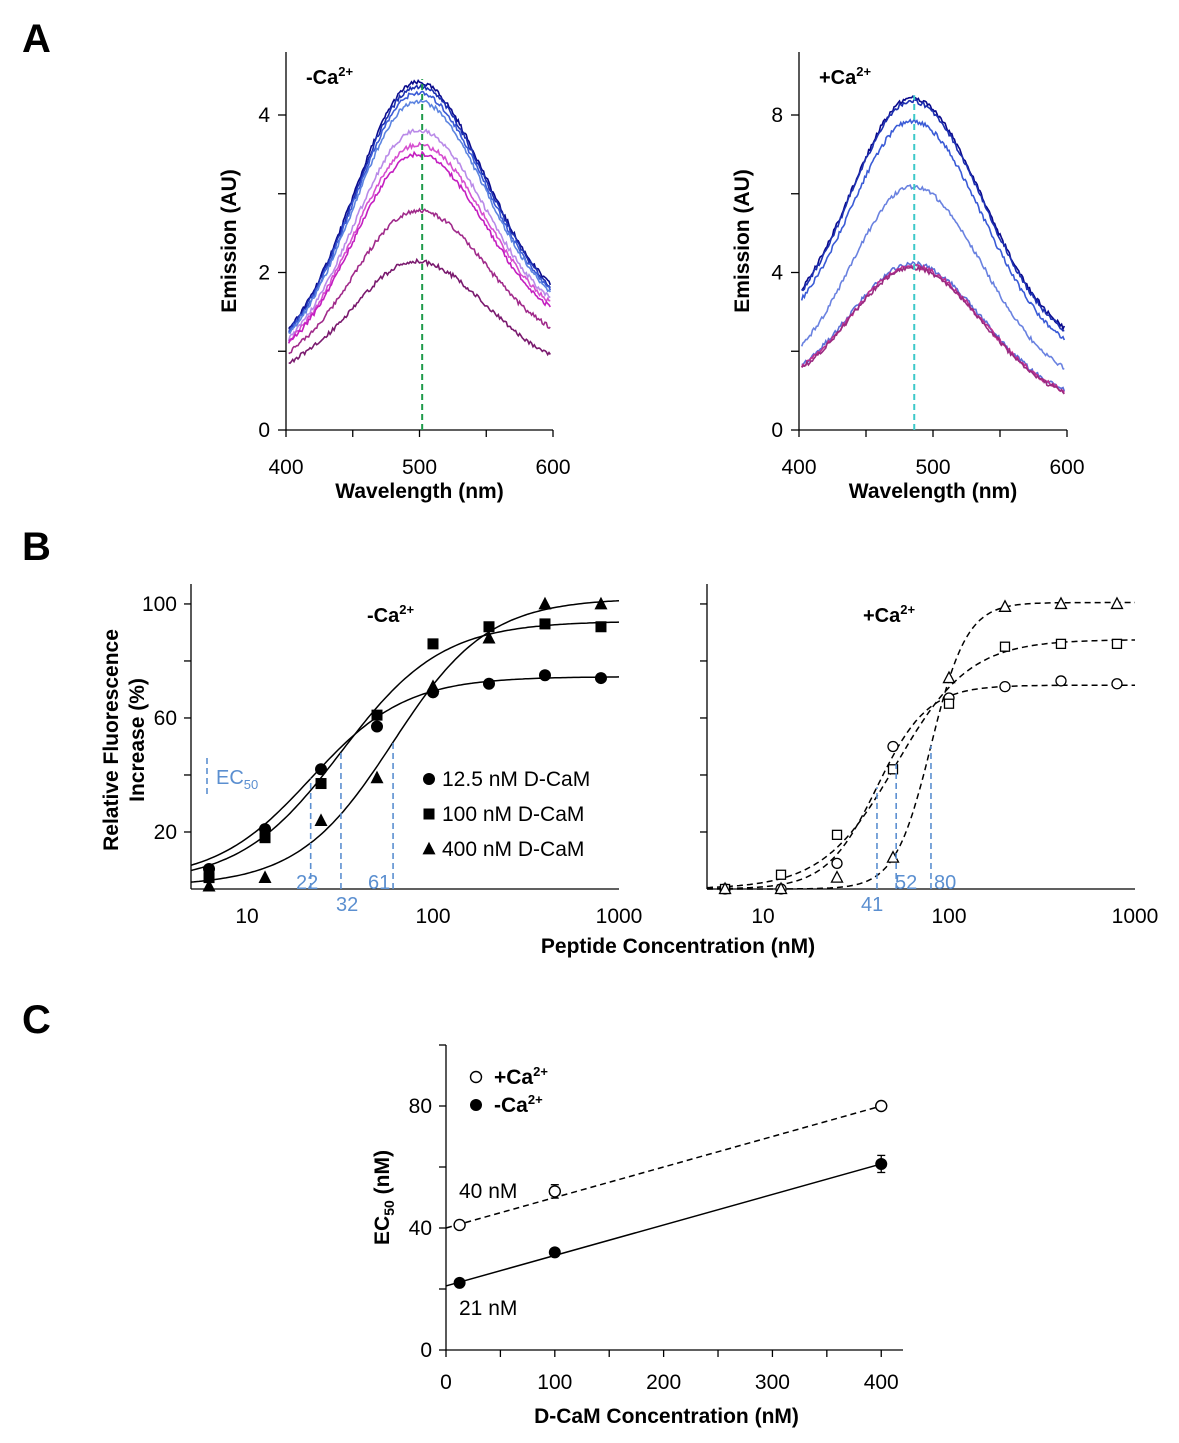  I want to click on panel-label-a: A, so click(36, 39).